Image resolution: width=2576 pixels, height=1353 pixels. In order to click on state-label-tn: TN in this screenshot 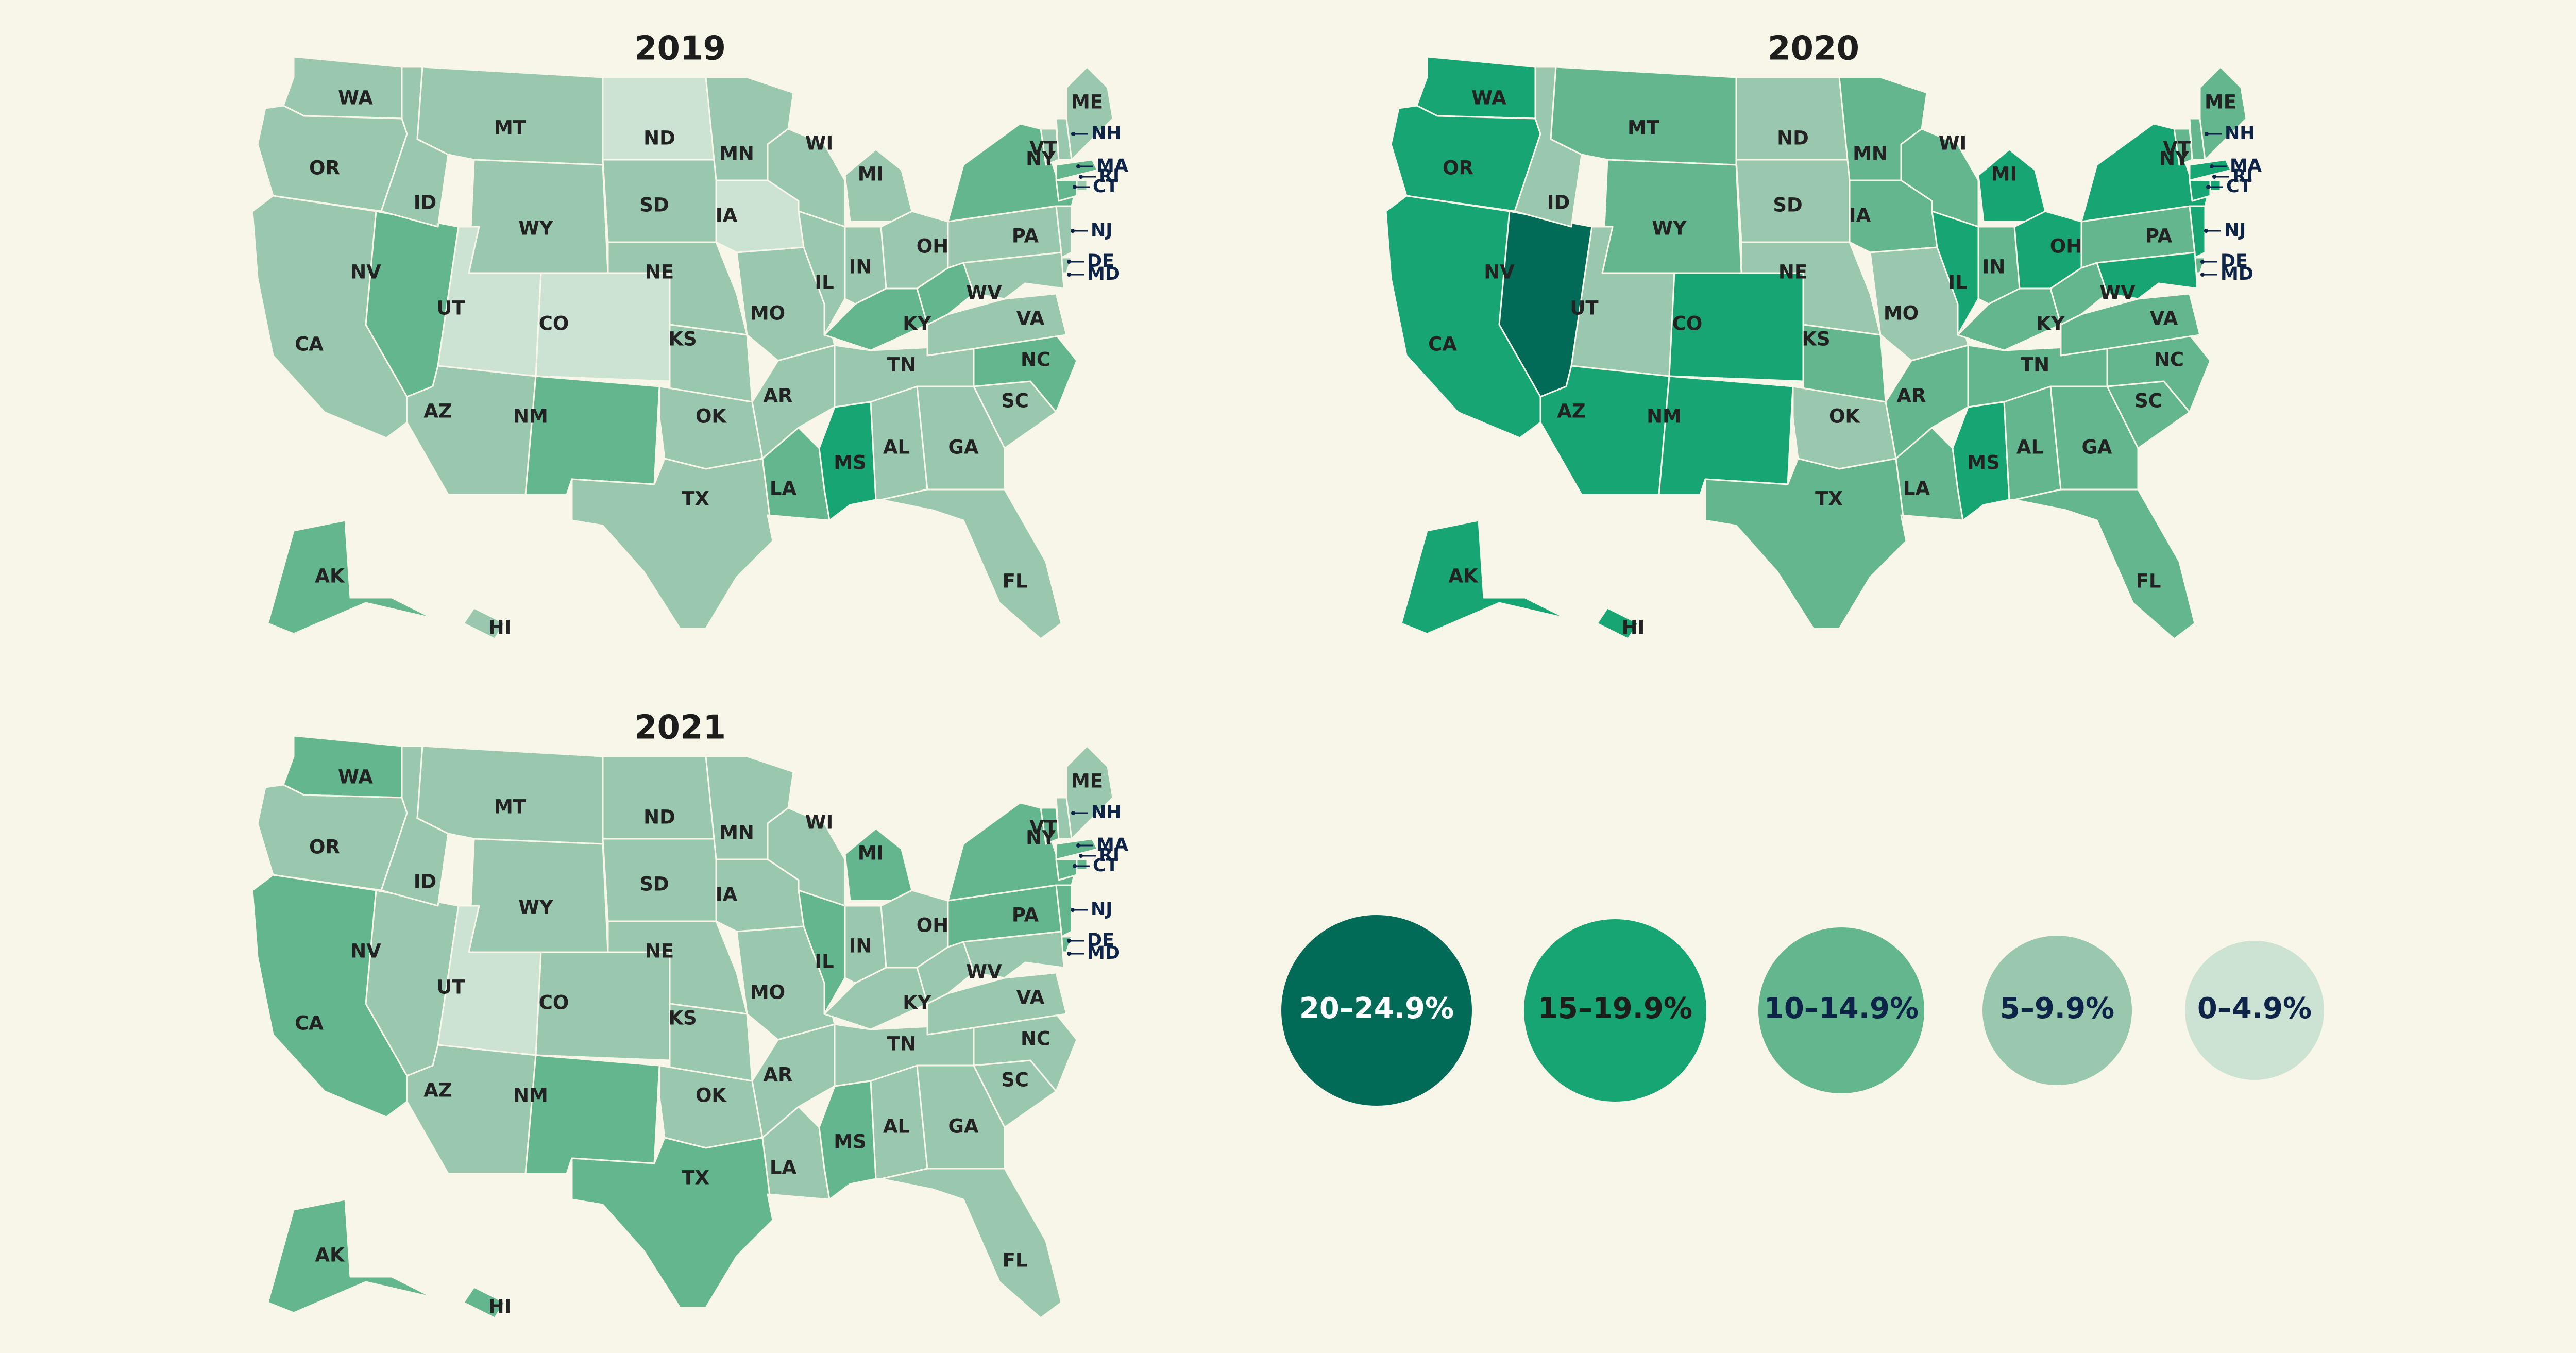, I will do `click(901, 365)`.